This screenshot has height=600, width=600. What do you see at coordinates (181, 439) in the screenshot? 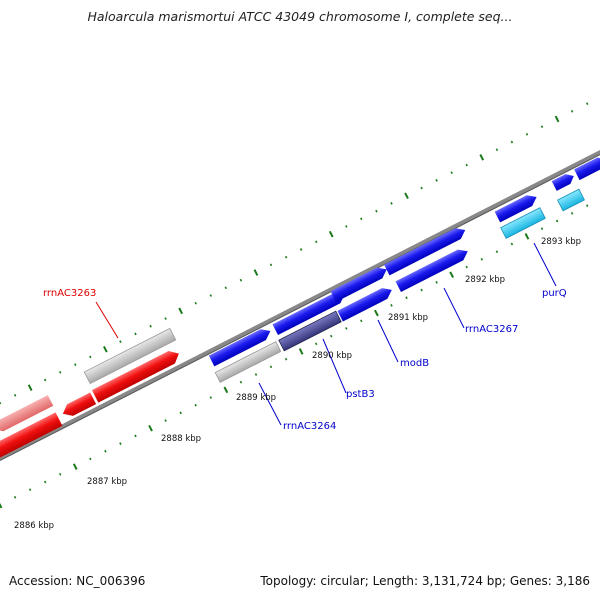
I see `scale-label-2888: 2888 kbp` at bounding box center [181, 439].